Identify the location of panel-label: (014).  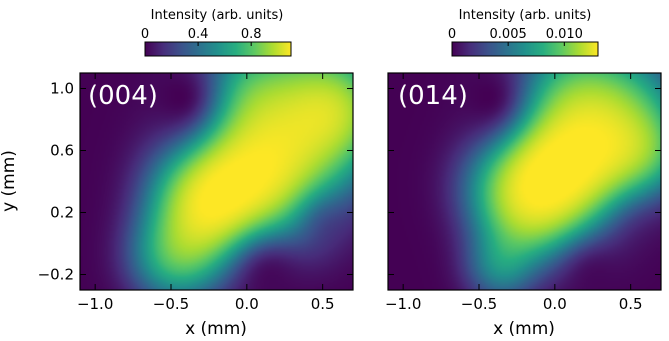
(433, 96).